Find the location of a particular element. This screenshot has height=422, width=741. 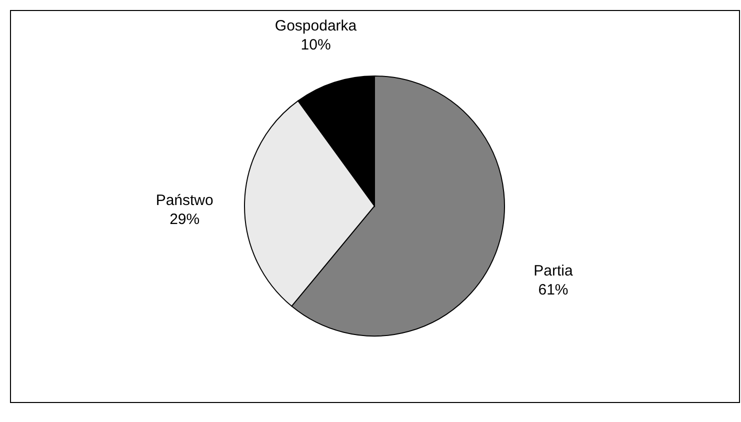

data-label: 61% is located at coordinates (553, 289).